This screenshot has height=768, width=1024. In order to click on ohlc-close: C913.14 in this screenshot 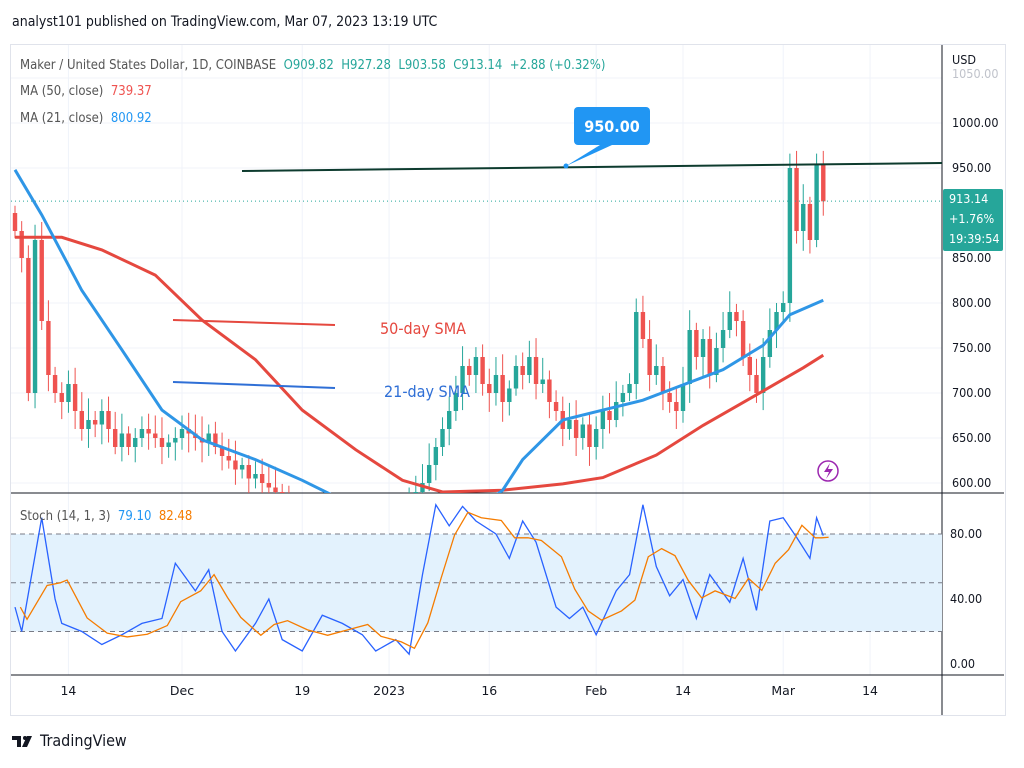, I will do `click(478, 65)`.